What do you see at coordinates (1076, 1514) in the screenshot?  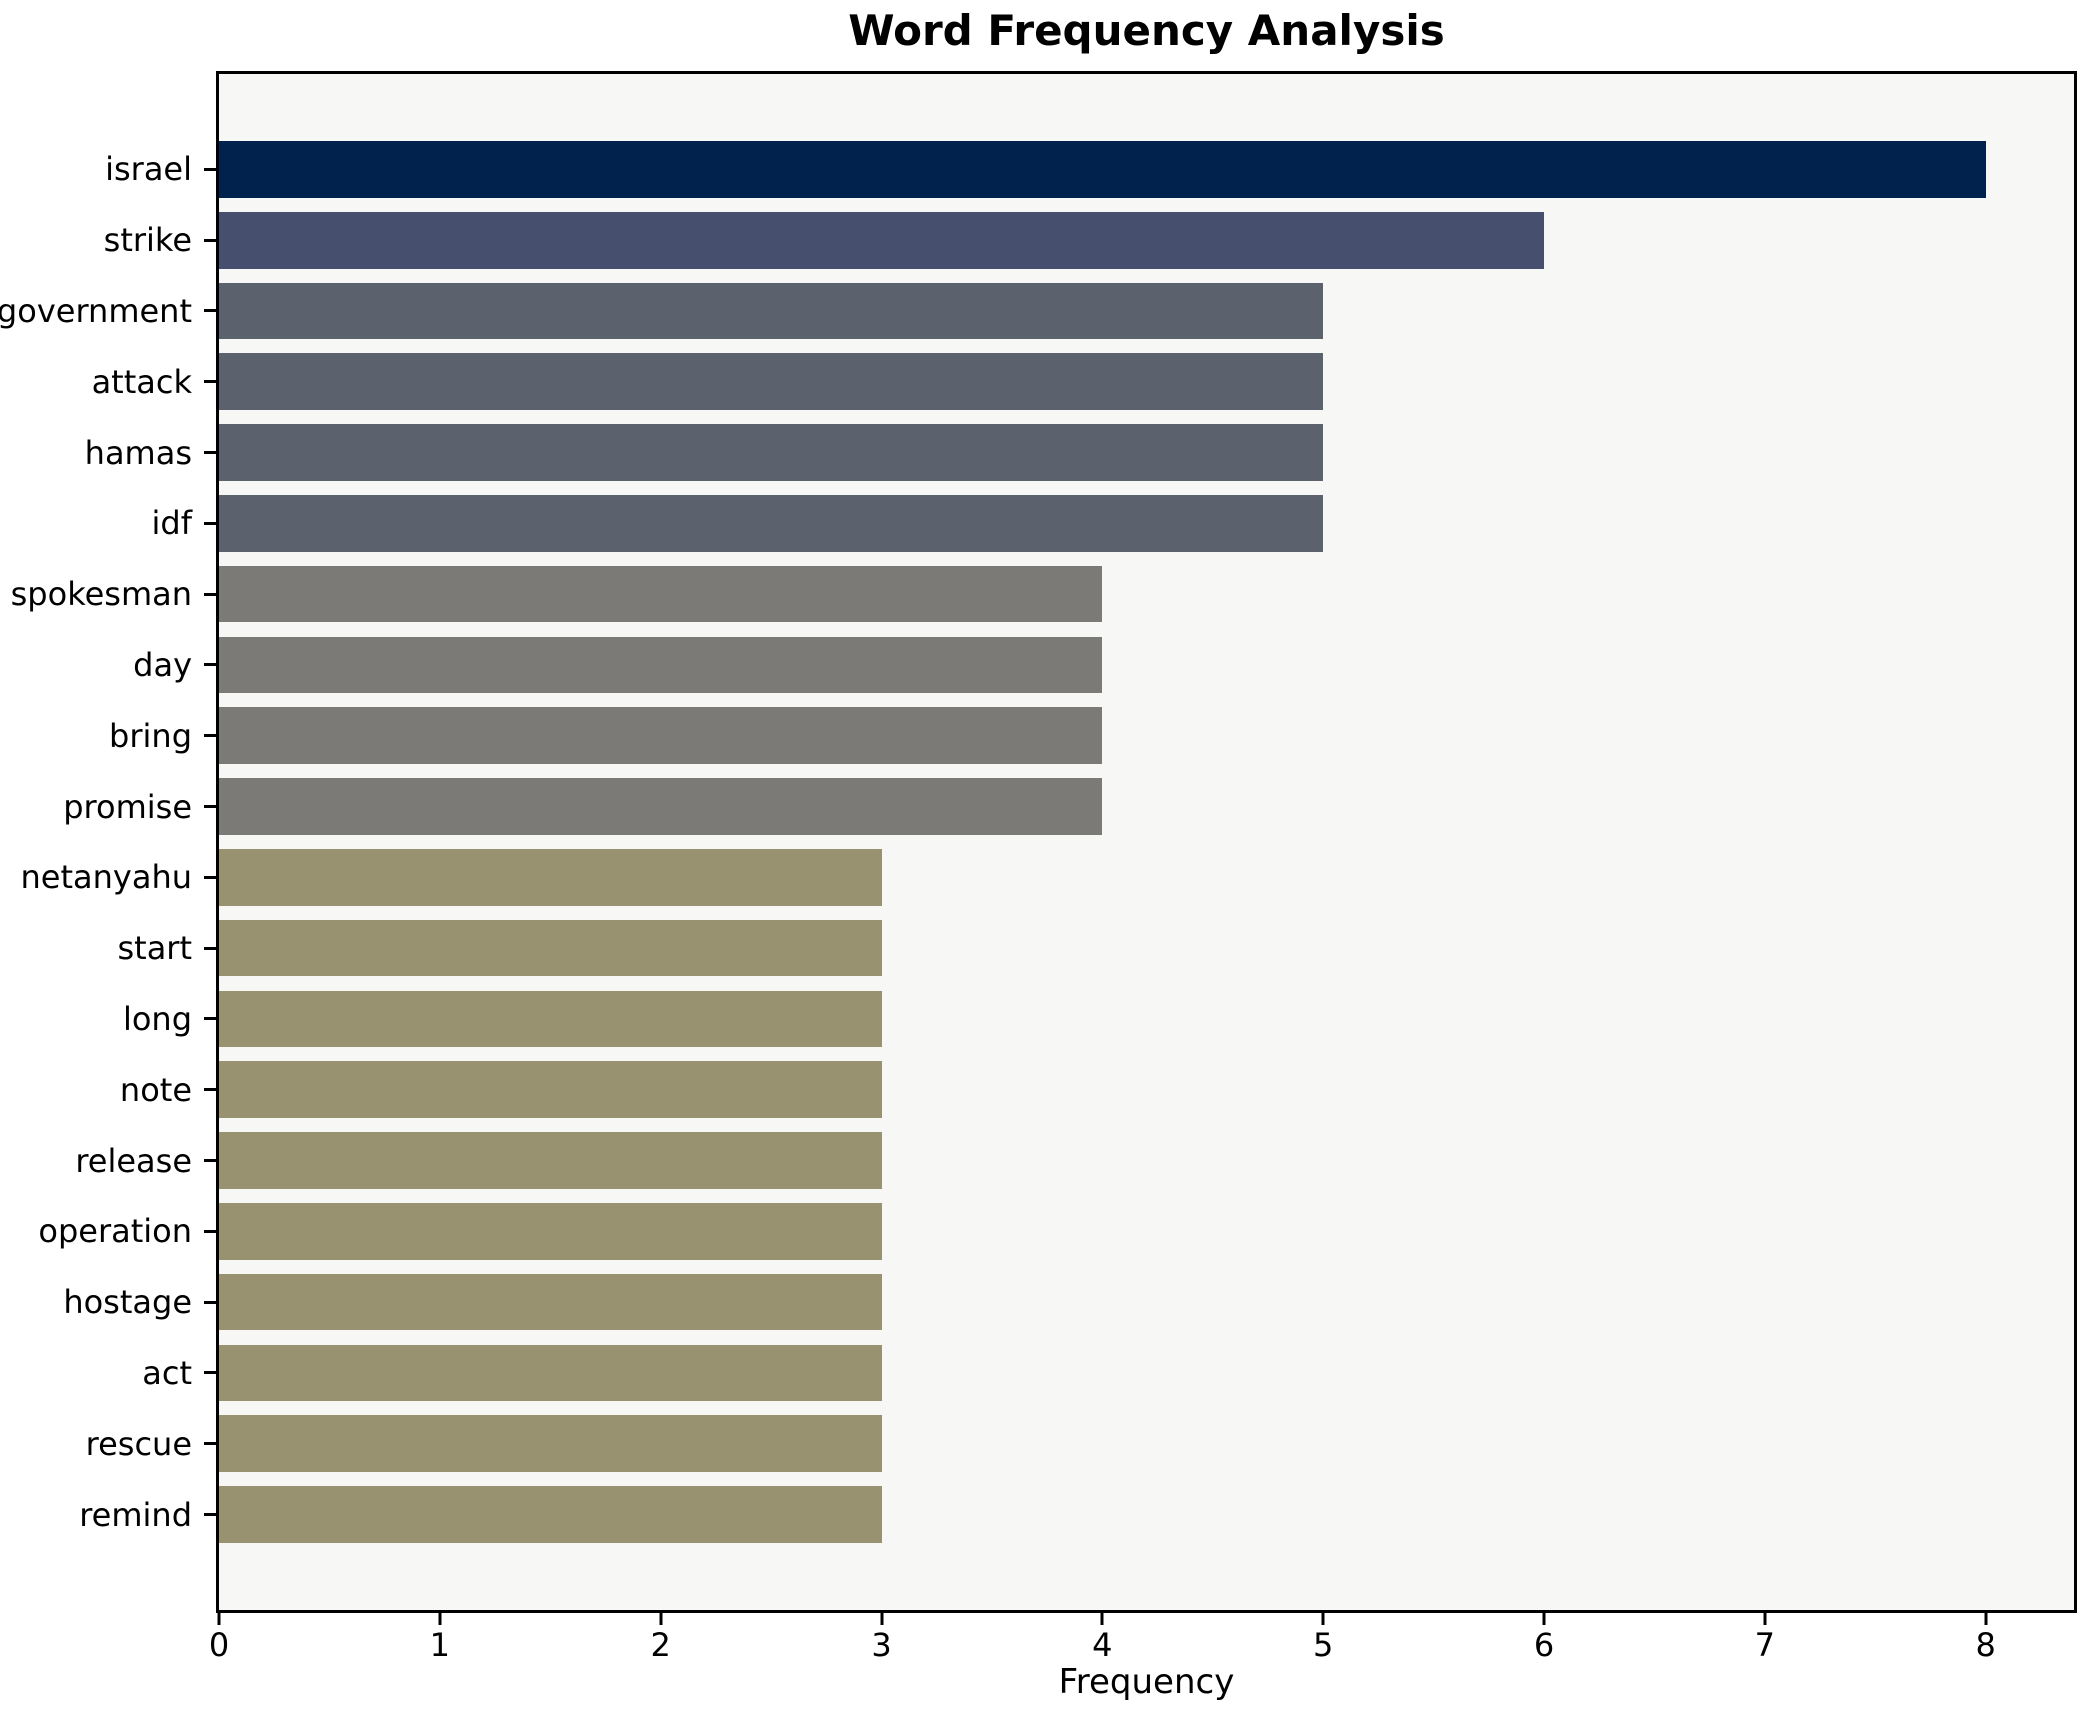 I see `bar-row: remind` at bounding box center [1076, 1514].